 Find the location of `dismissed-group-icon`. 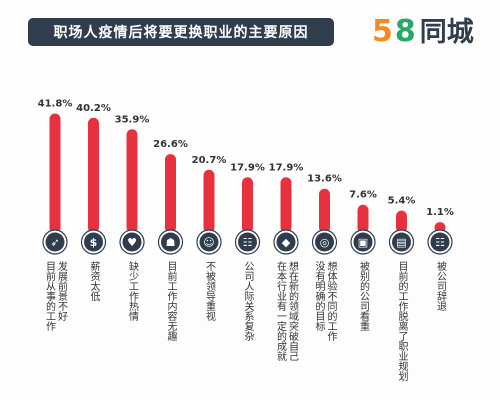

dismissed-group-icon is located at coordinates (440, 242).